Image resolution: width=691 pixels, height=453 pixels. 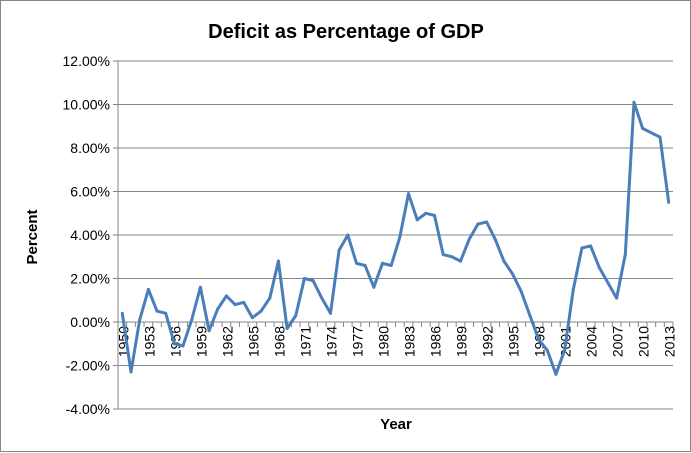 What do you see at coordinates (148, 289) in the screenshot?
I see `data-point-1953` at bounding box center [148, 289].